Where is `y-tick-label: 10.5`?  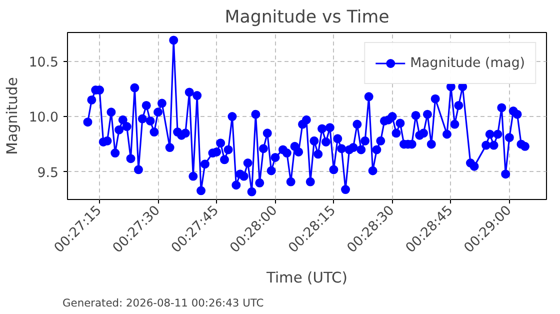 y-tick-label: 10.5 is located at coordinates (43, 62).